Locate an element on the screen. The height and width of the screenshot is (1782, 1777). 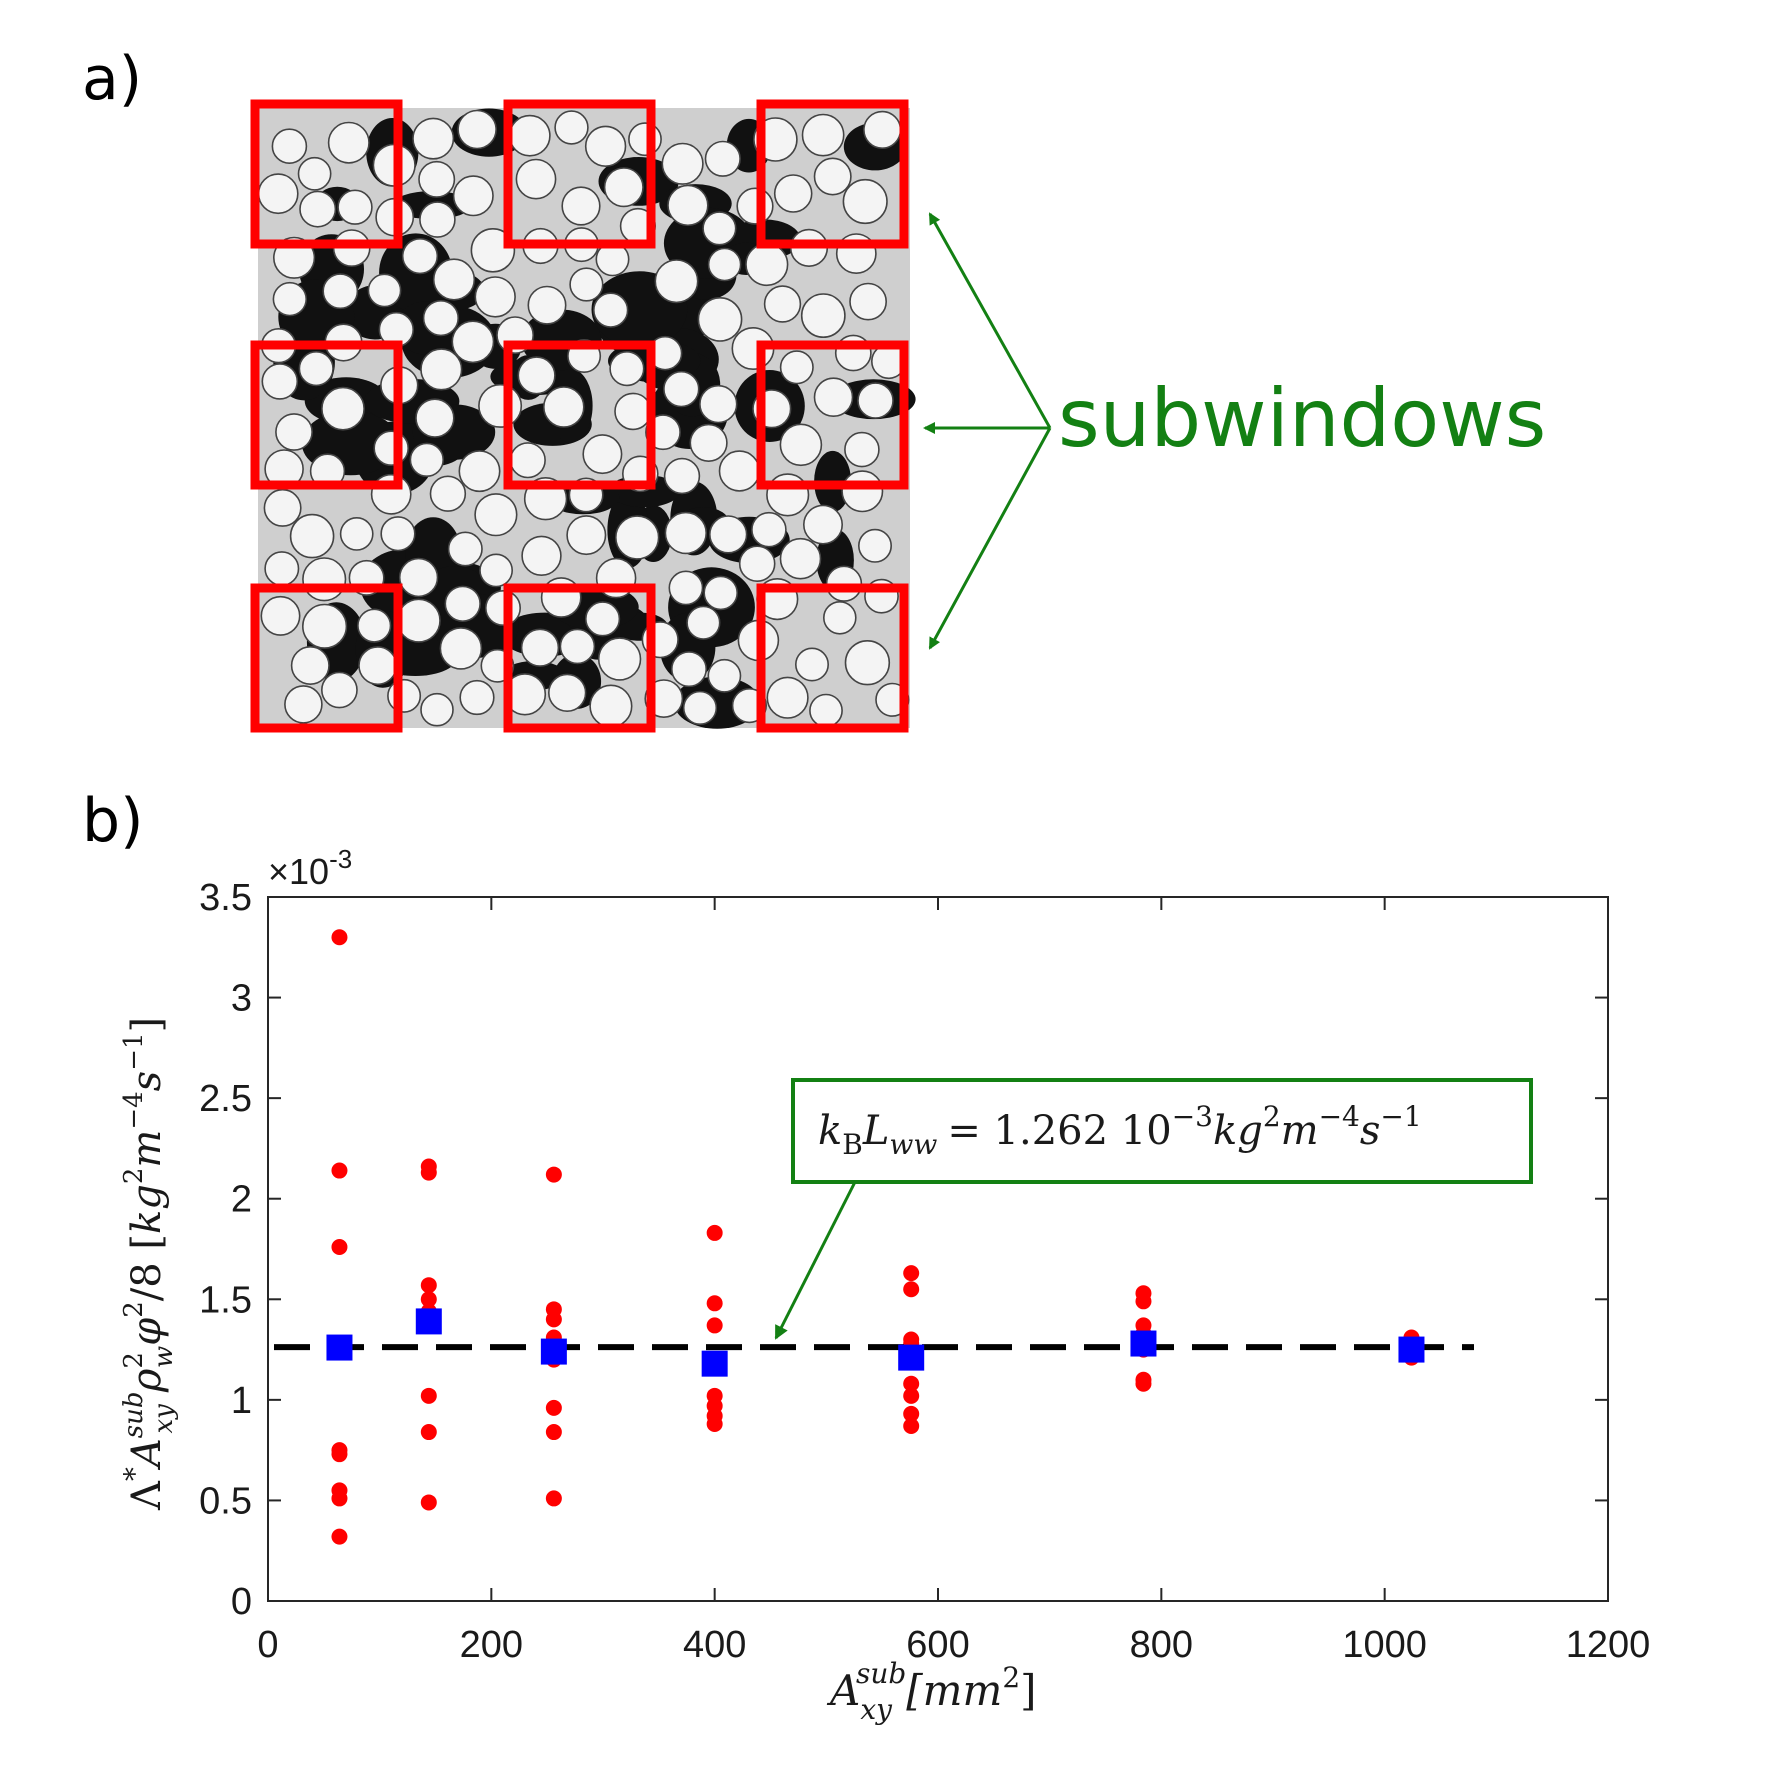
x-tick-label: 0 is located at coordinates (267, 1645).